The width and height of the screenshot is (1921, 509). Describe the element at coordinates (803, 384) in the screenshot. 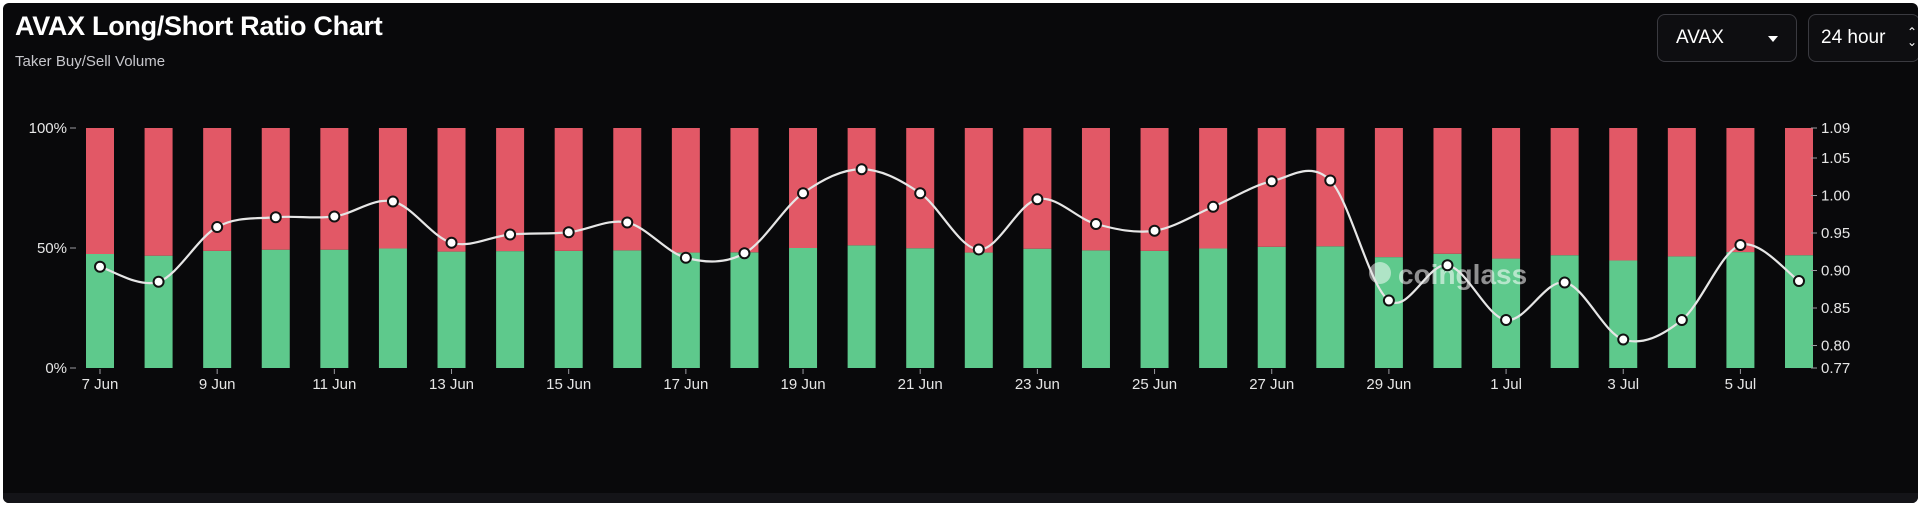

I see `x-tick-label: 19 Jun` at that location.